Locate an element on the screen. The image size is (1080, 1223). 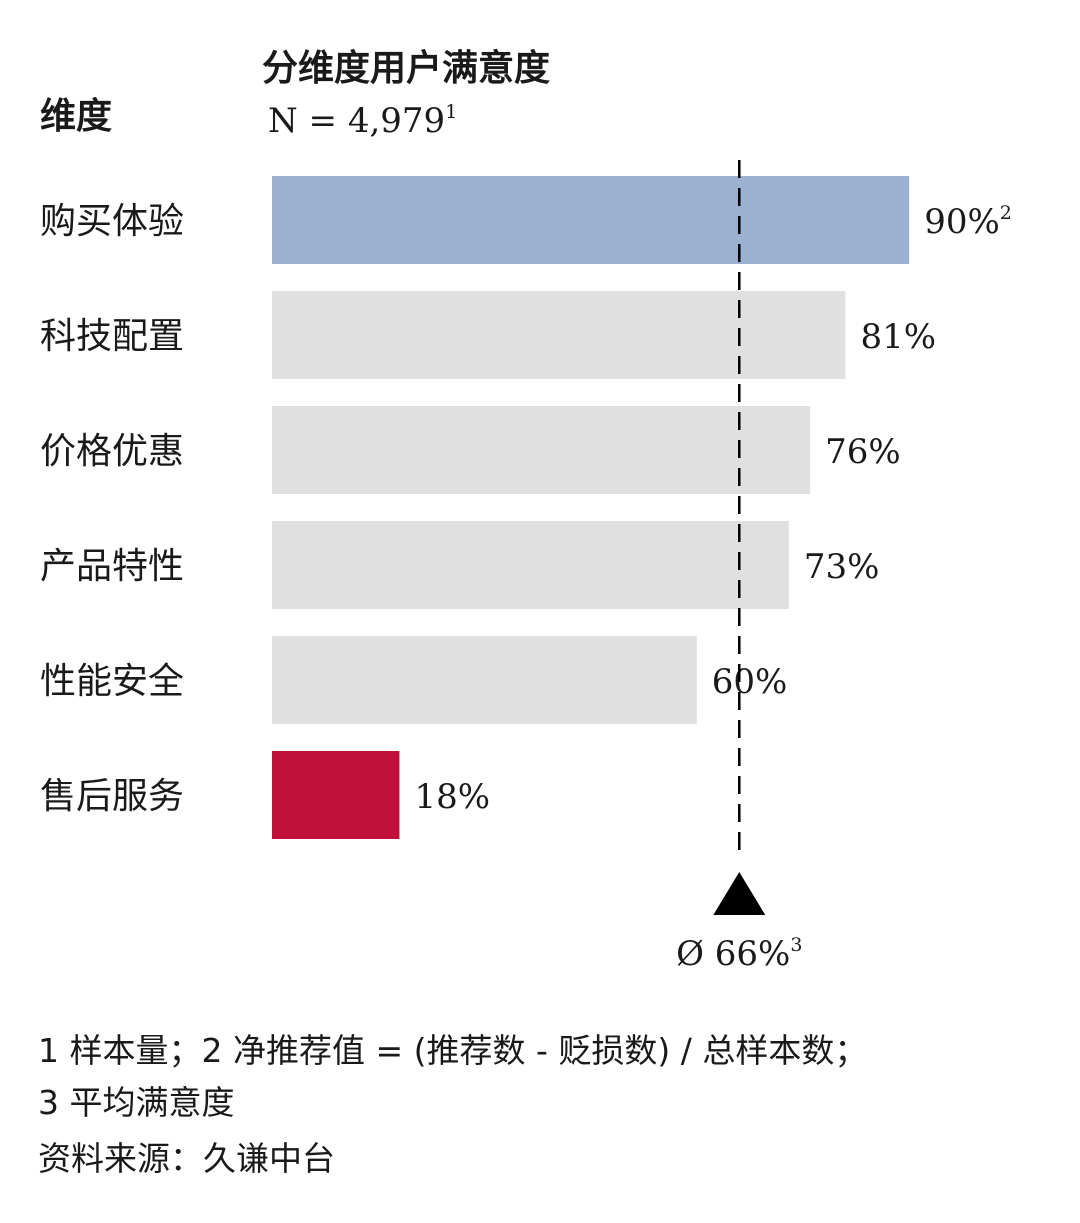
value-label-text: 81% is located at coordinates (898, 337).